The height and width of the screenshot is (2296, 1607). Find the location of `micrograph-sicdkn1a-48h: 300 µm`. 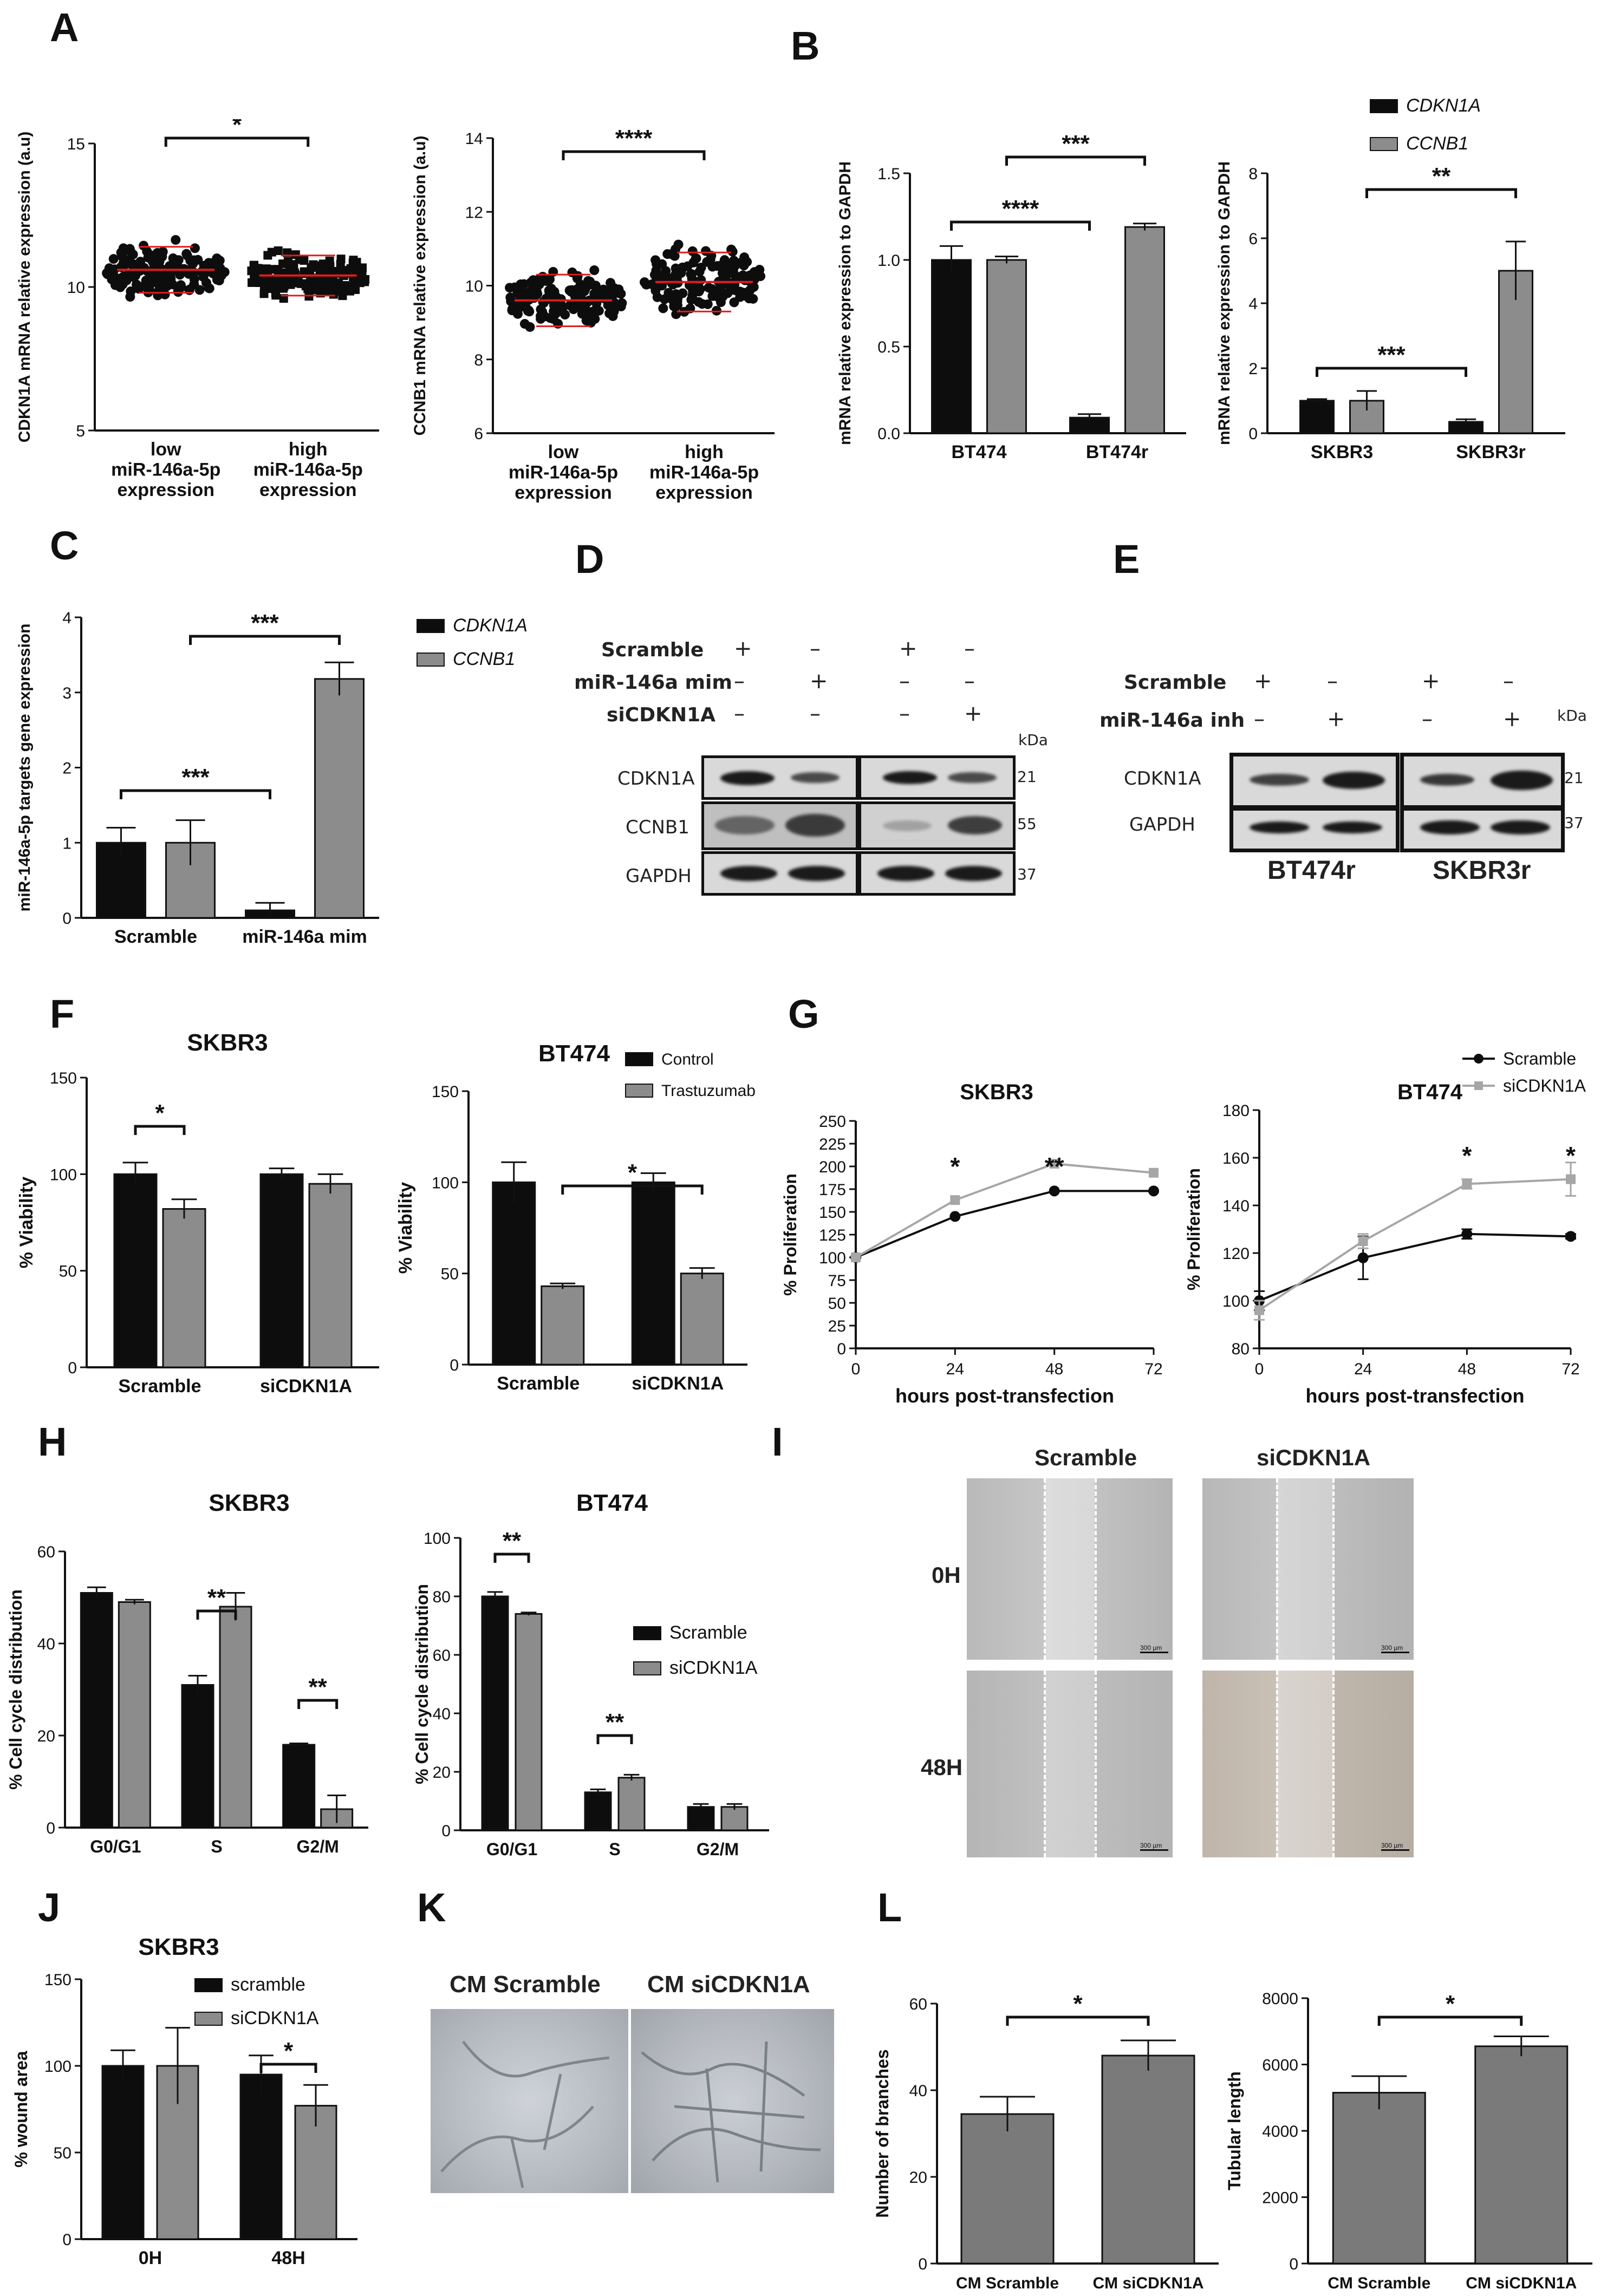

micrograph-sicdkn1a-48h: 300 µm is located at coordinates (1308, 1764).